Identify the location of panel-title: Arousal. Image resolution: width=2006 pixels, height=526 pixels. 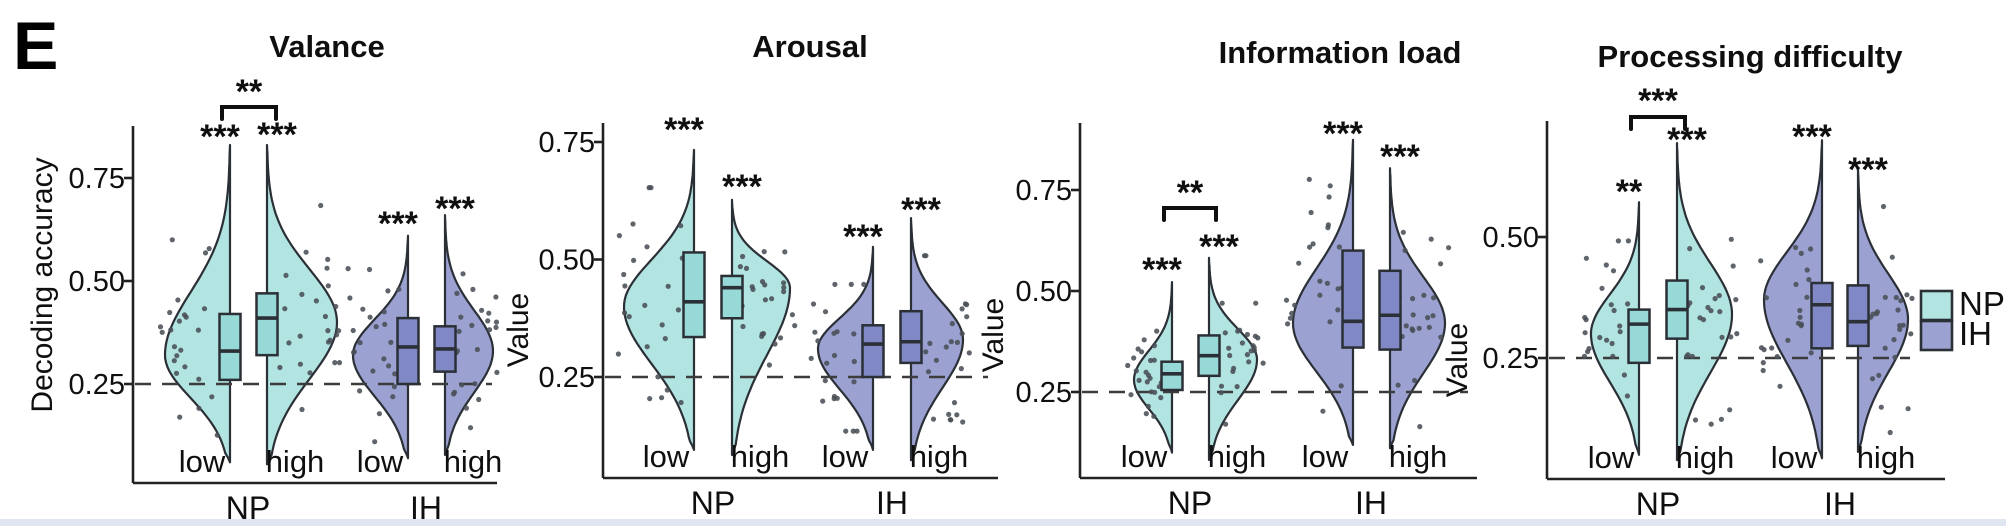
(809, 46).